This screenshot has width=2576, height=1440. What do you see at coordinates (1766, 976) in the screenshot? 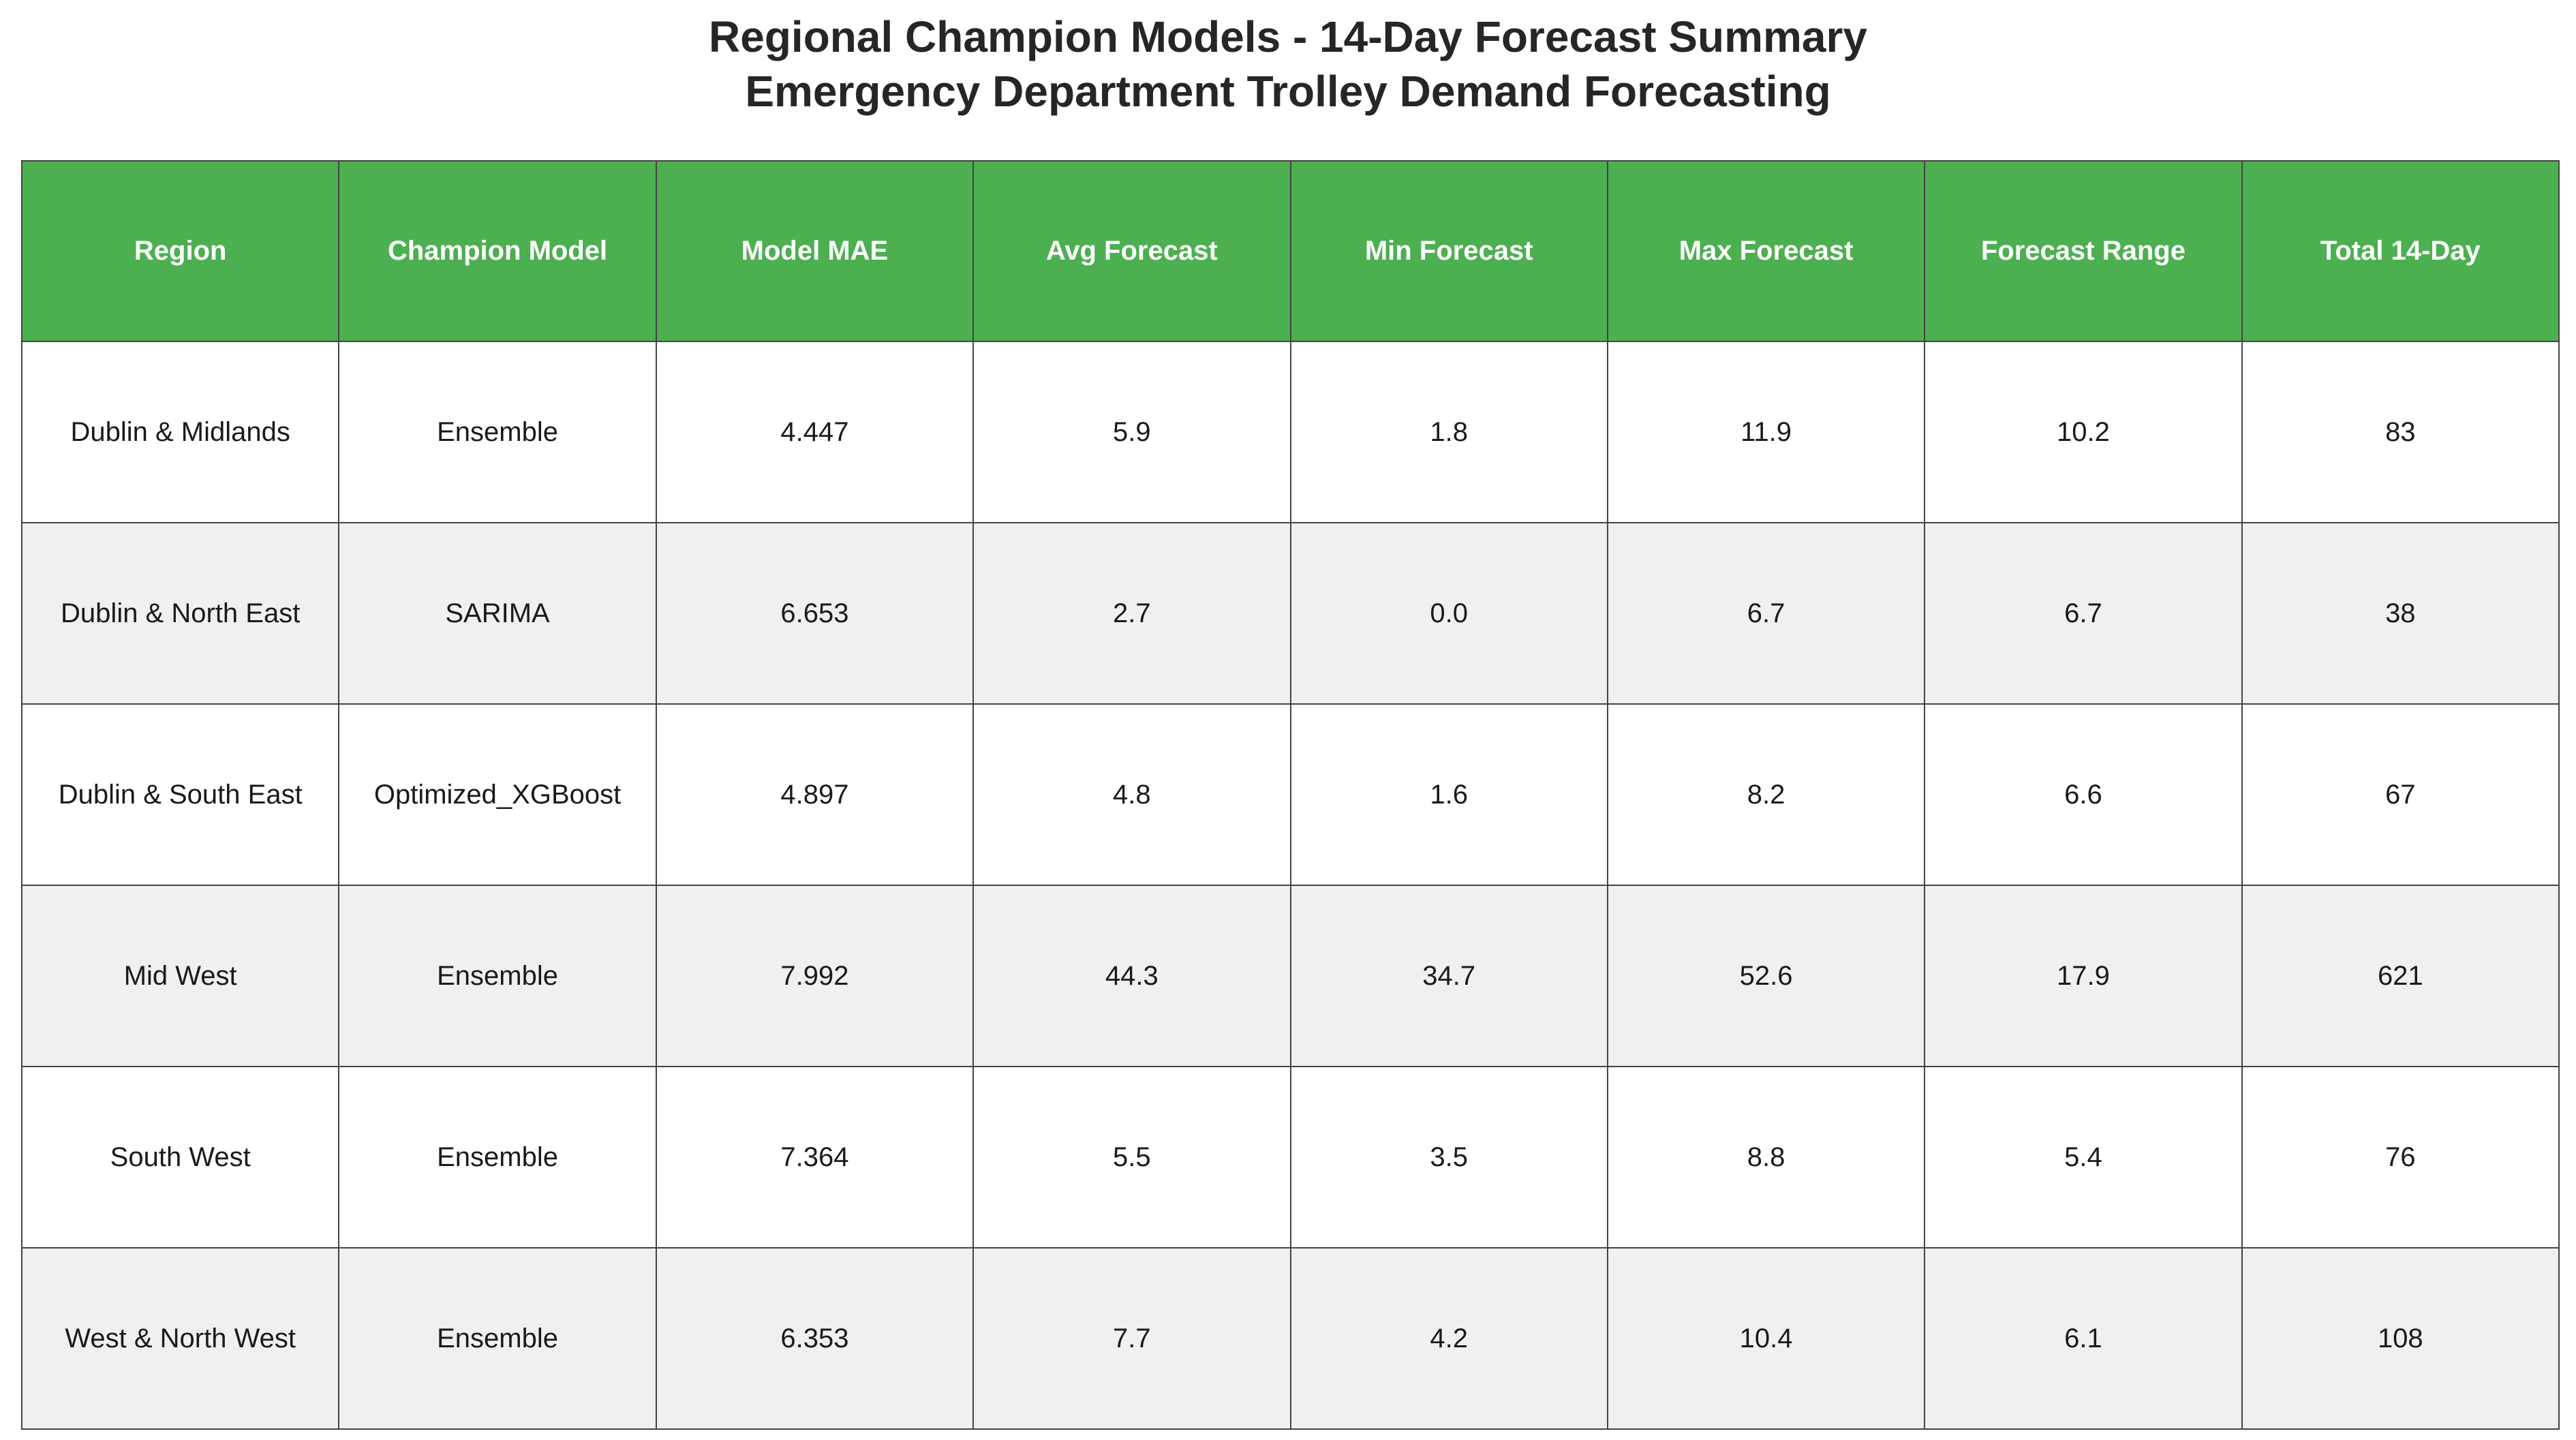
I see `table-cell: 52.6` at bounding box center [1766, 976].